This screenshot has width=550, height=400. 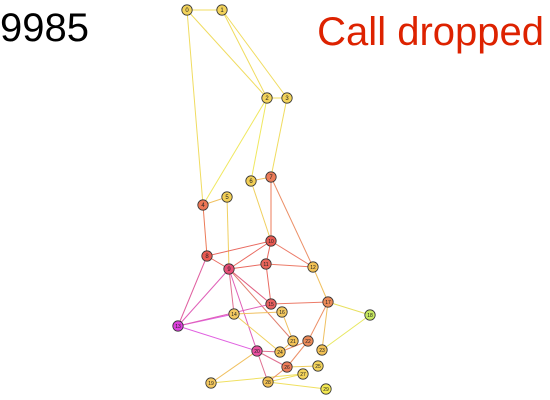 I want to click on node-28: 28, so click(x=268, y=382).